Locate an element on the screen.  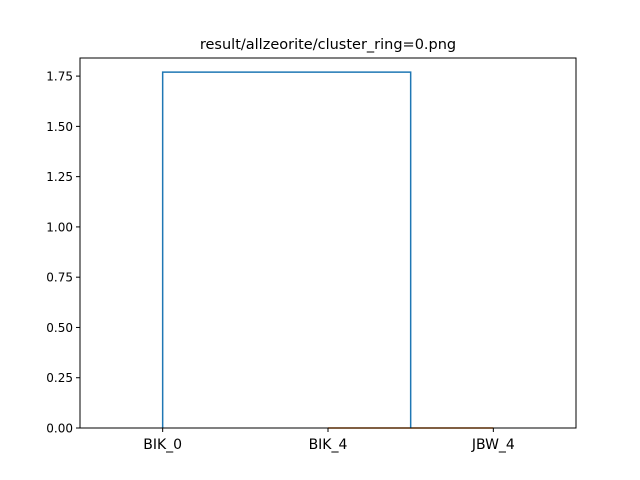
y-axis: 0.00 0.25 0.50 0.75 1.00 1.25 1.50 1.75 is located at coordinates (63, 253).